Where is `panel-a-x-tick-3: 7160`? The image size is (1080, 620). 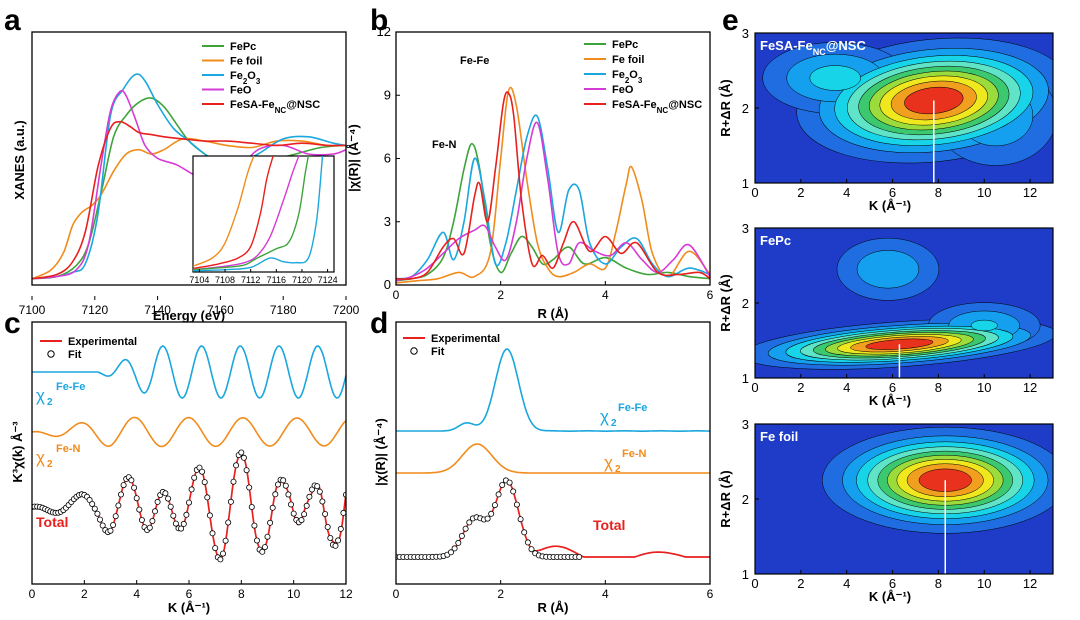 panel-a-x-tick-3: 7160 is located at coordinates (220, 310).